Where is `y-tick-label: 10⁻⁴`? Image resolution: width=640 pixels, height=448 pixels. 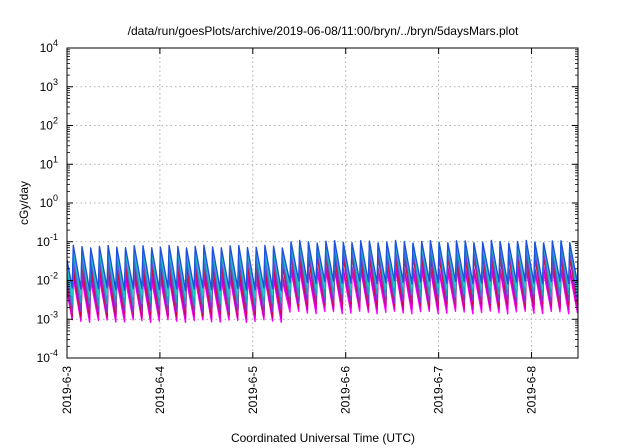 y-tick-label: 10⁻⁴ is located at coordinates (47, 356).